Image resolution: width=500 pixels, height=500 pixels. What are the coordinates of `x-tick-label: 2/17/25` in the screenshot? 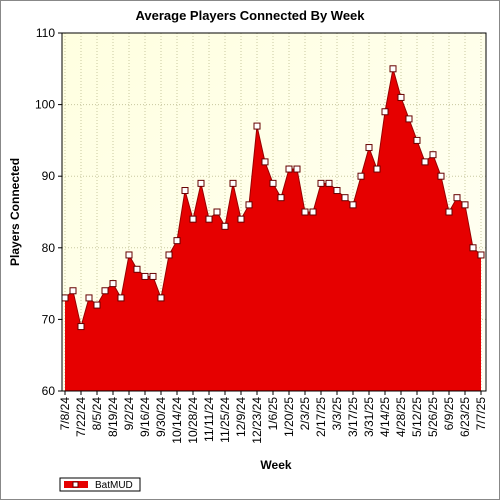 It's located at (321, 417).